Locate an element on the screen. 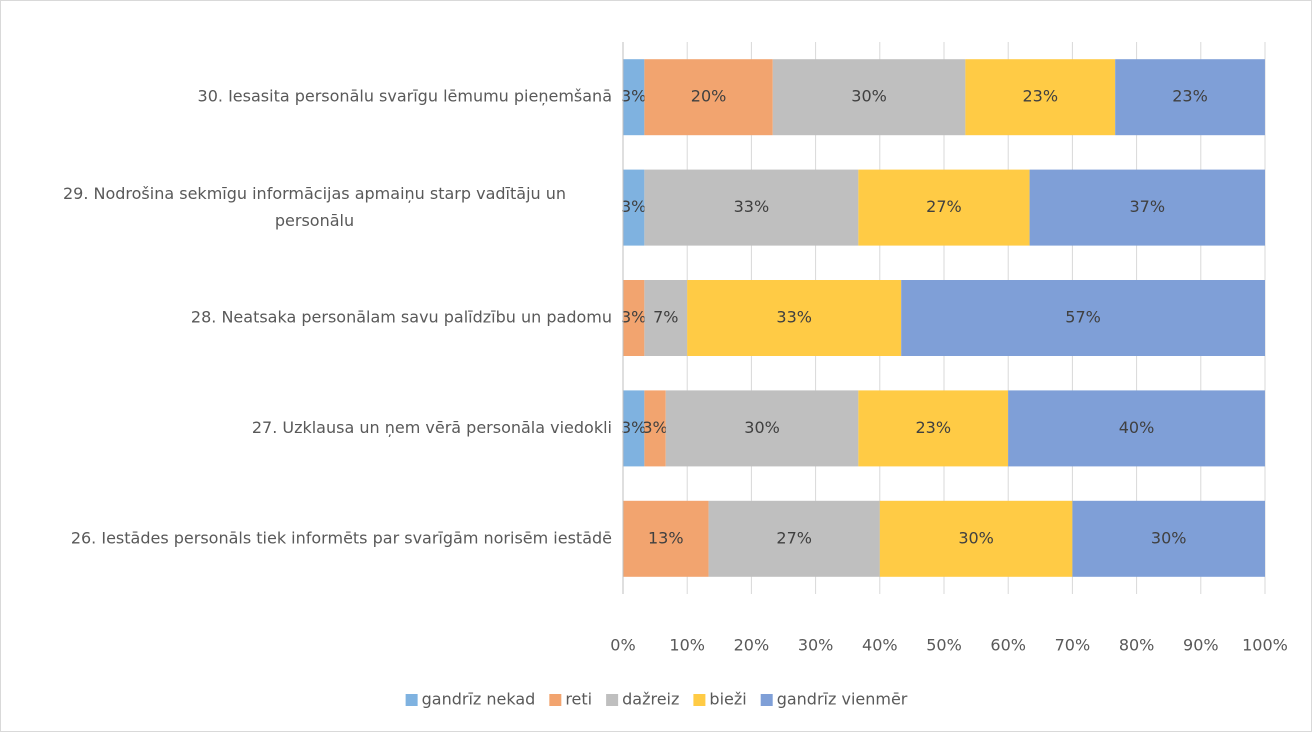 This screenshot has width=1313, height=732. x-tick-label: 90% is located at coordinates (1201, 645).